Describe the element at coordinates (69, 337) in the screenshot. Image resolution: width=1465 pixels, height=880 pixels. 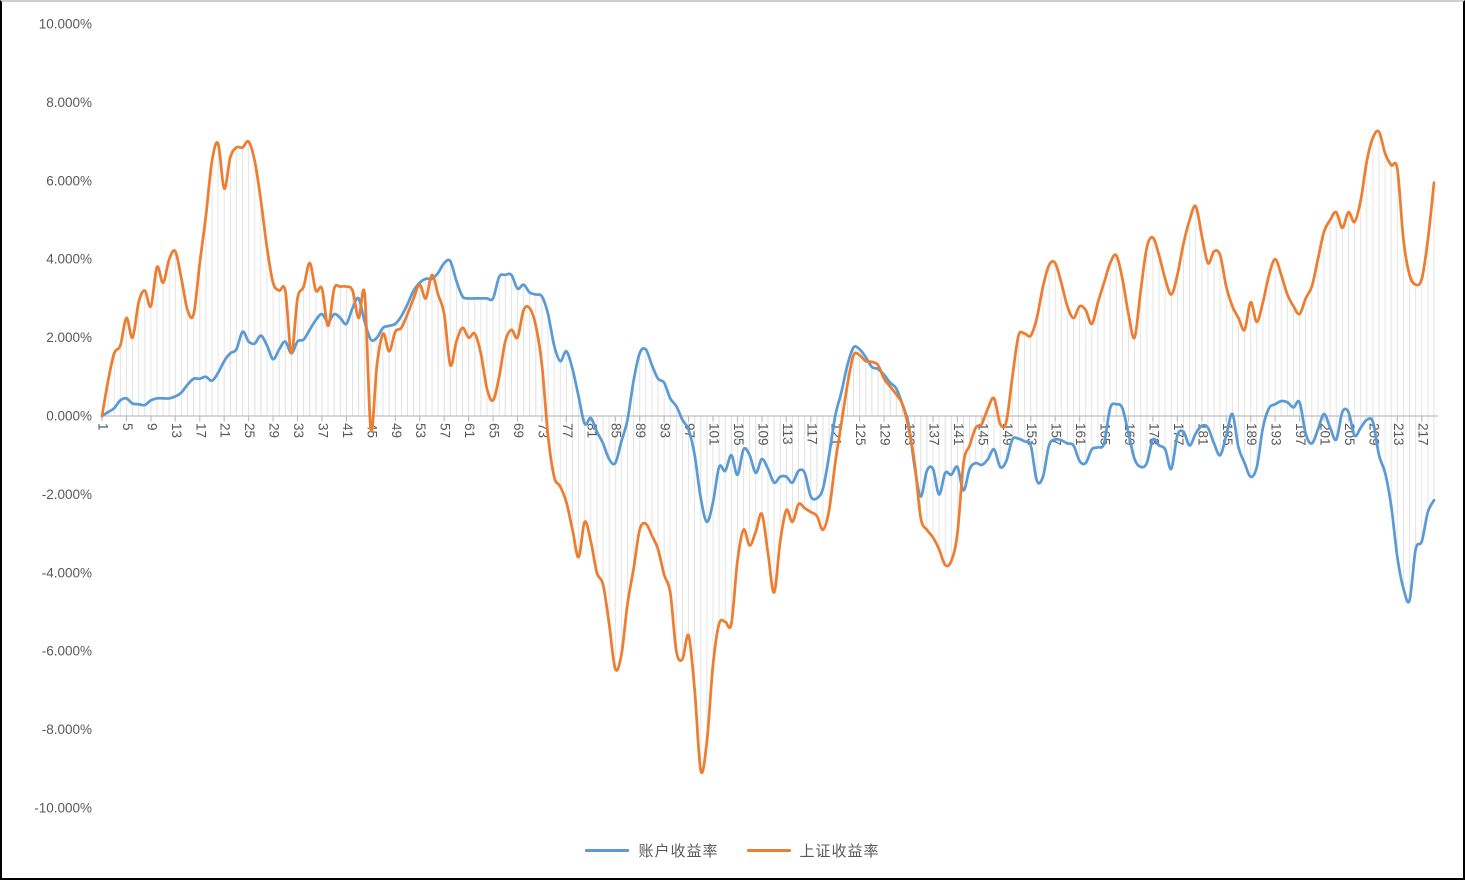
I see `y-tick-label: 2.000%` at that location.